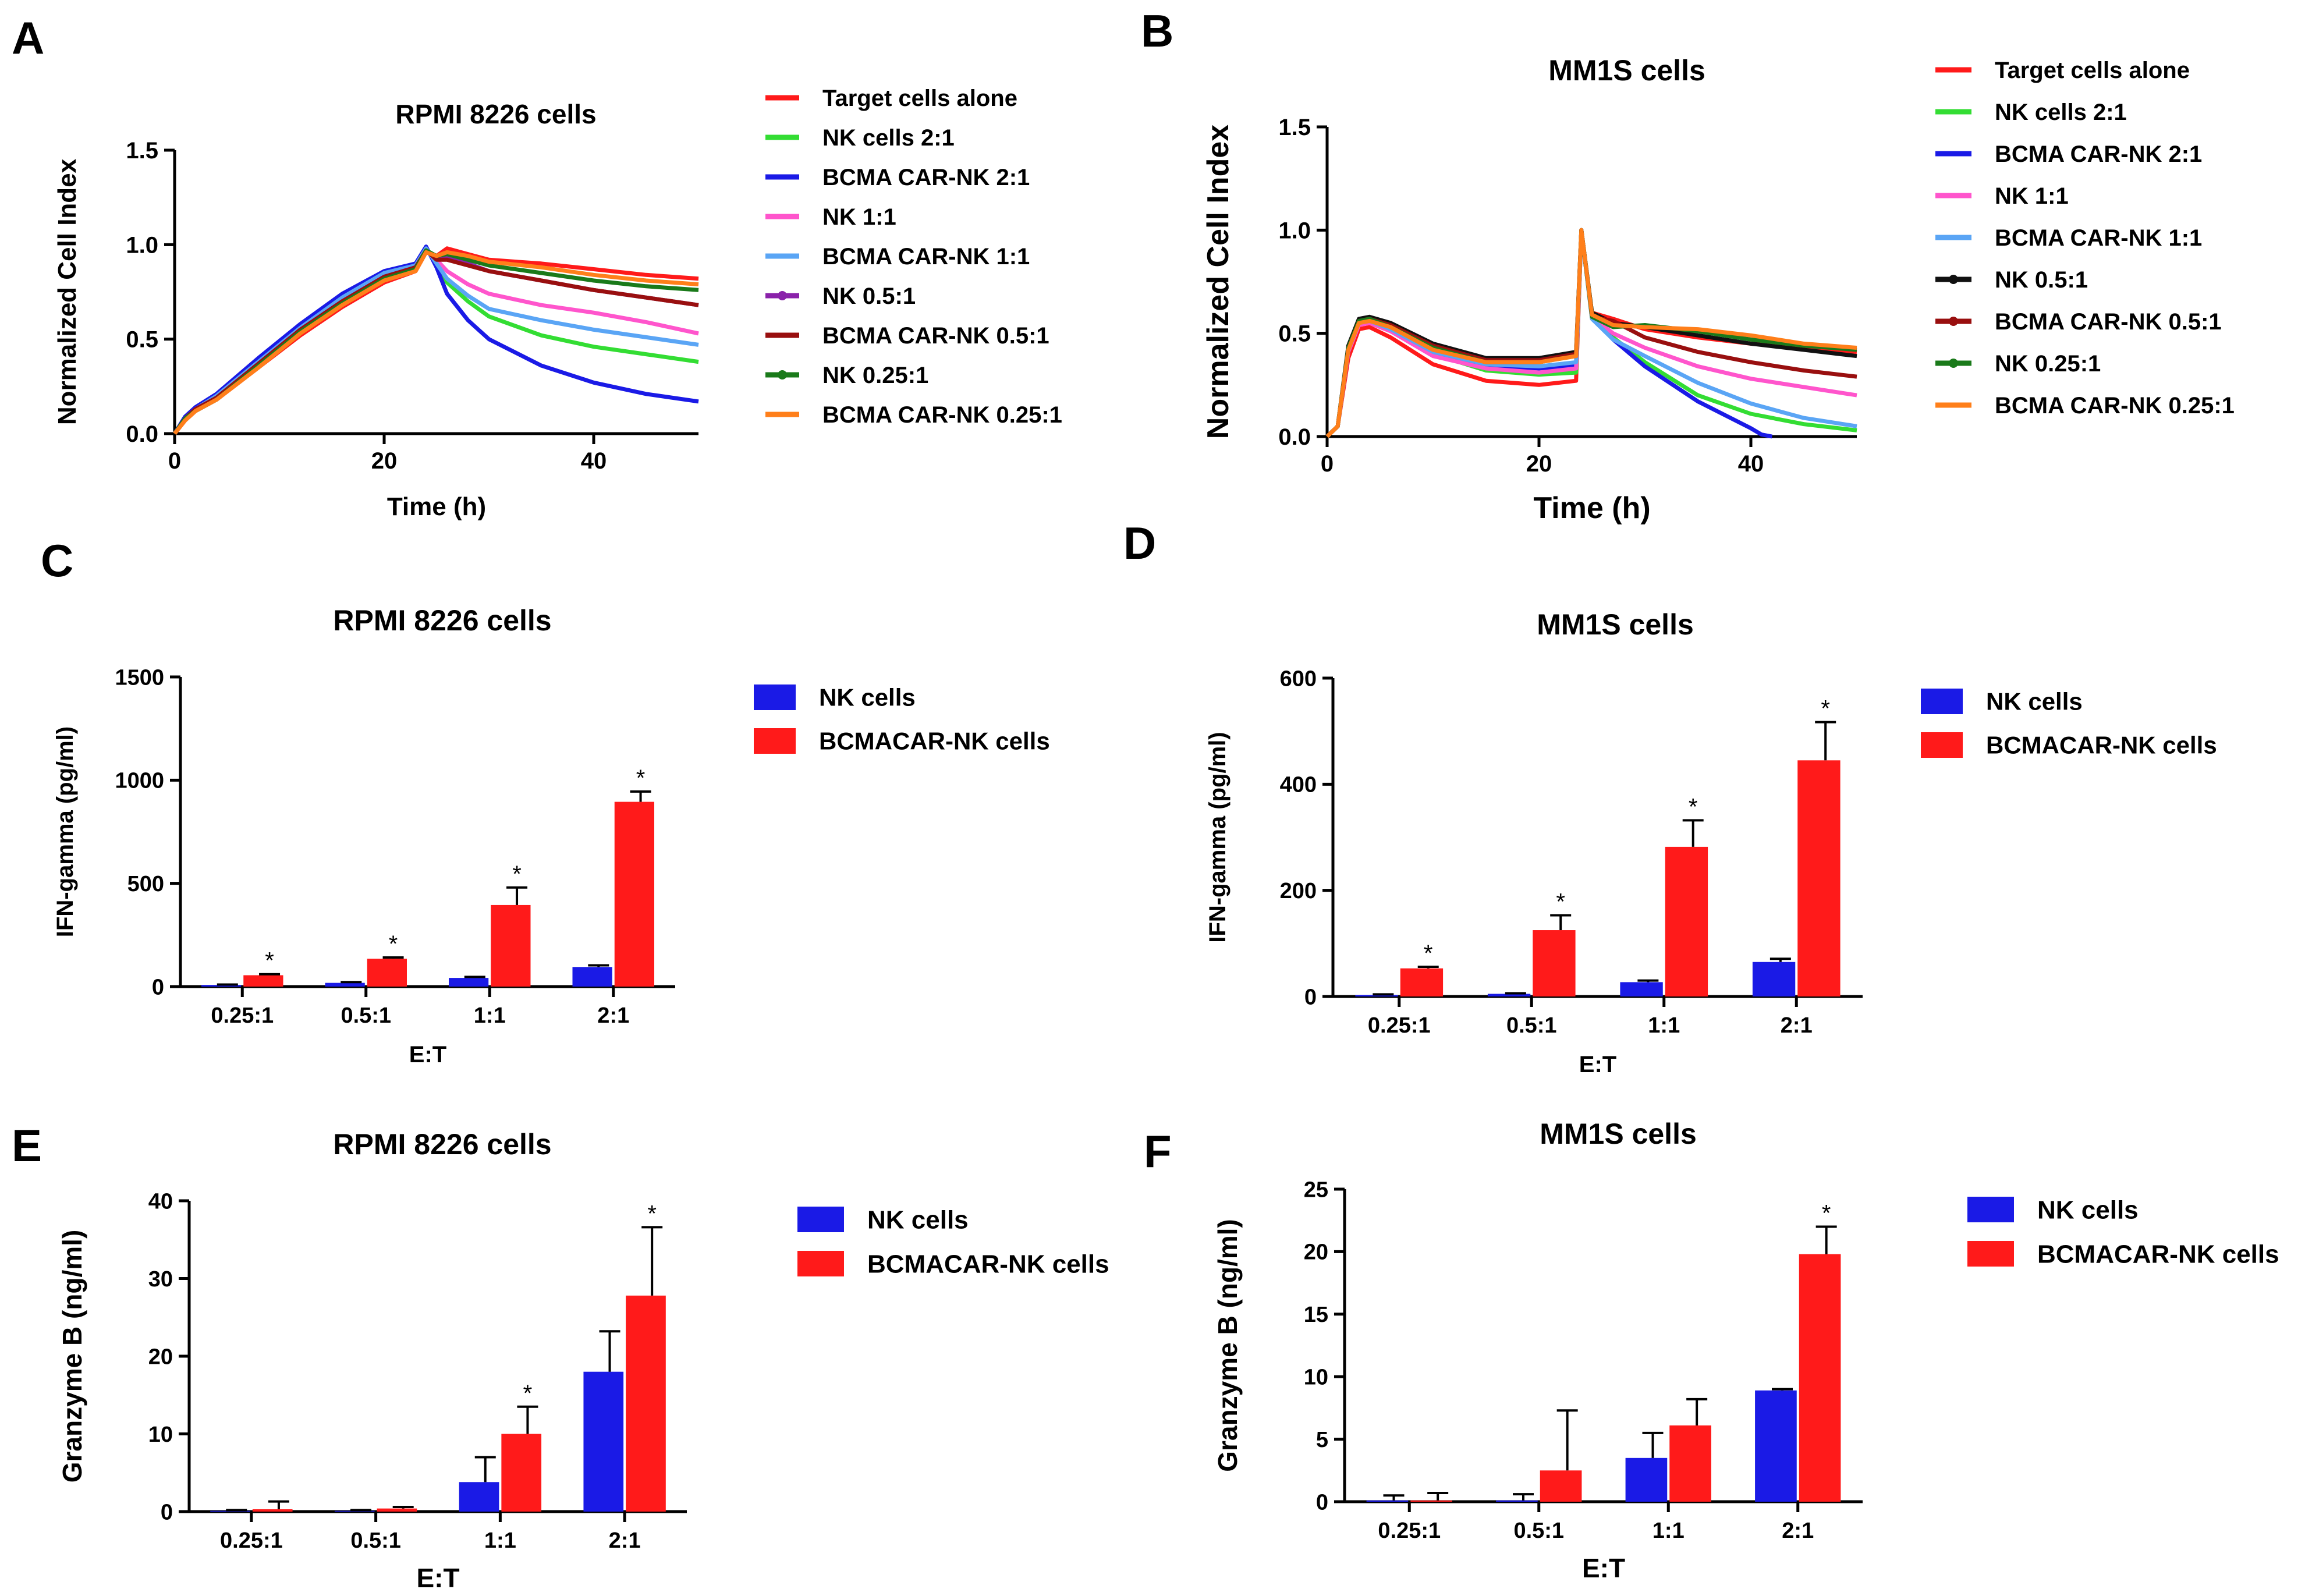  What do you see at coordinates (384, 461) in the screenshot?
I see `x-tick-label: 20` at bounding box center [384, 461].